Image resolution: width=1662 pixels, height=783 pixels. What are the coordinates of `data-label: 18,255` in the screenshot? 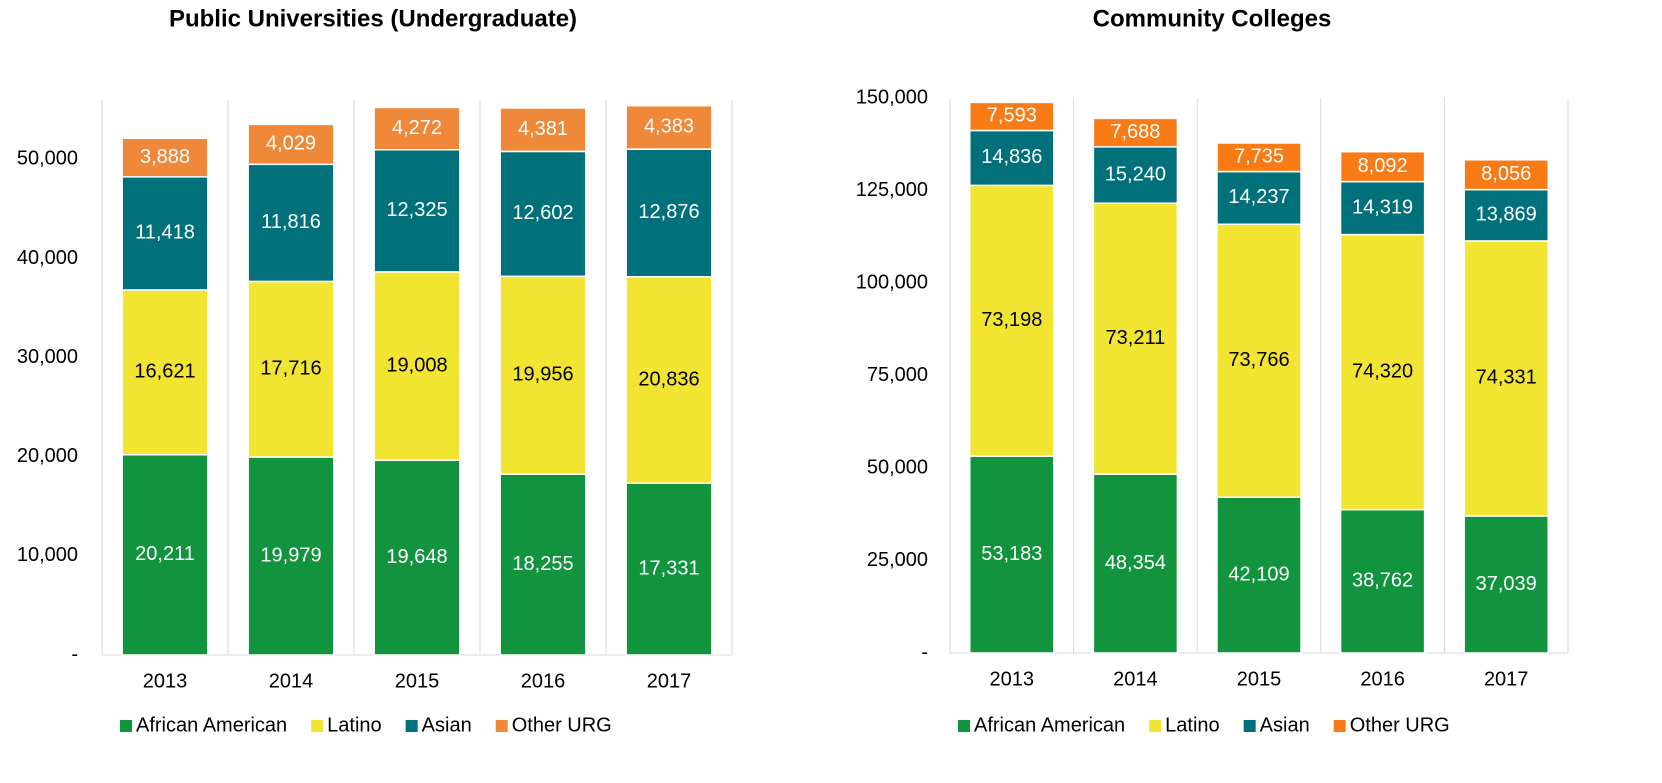 It's located at (542, 564).